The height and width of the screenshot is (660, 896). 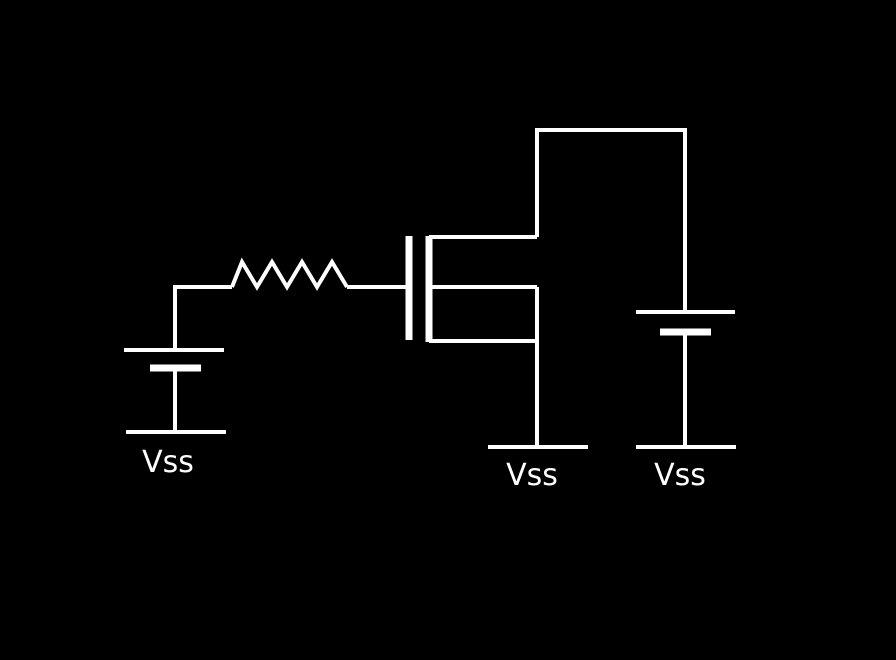 I want to click on resistor, so click(x=289, y=274).